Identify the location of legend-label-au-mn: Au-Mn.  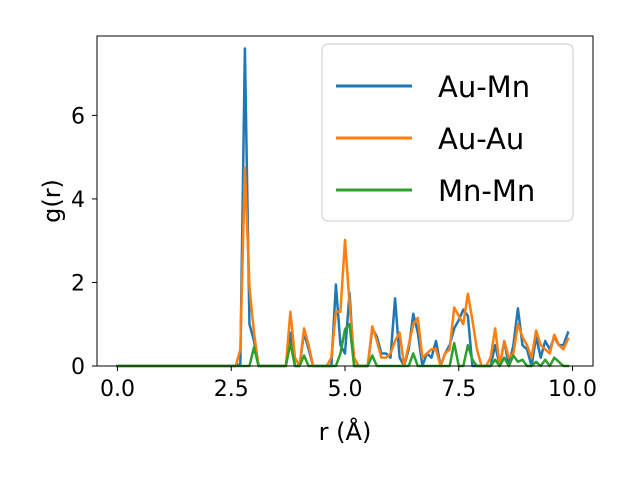
(484, 87).